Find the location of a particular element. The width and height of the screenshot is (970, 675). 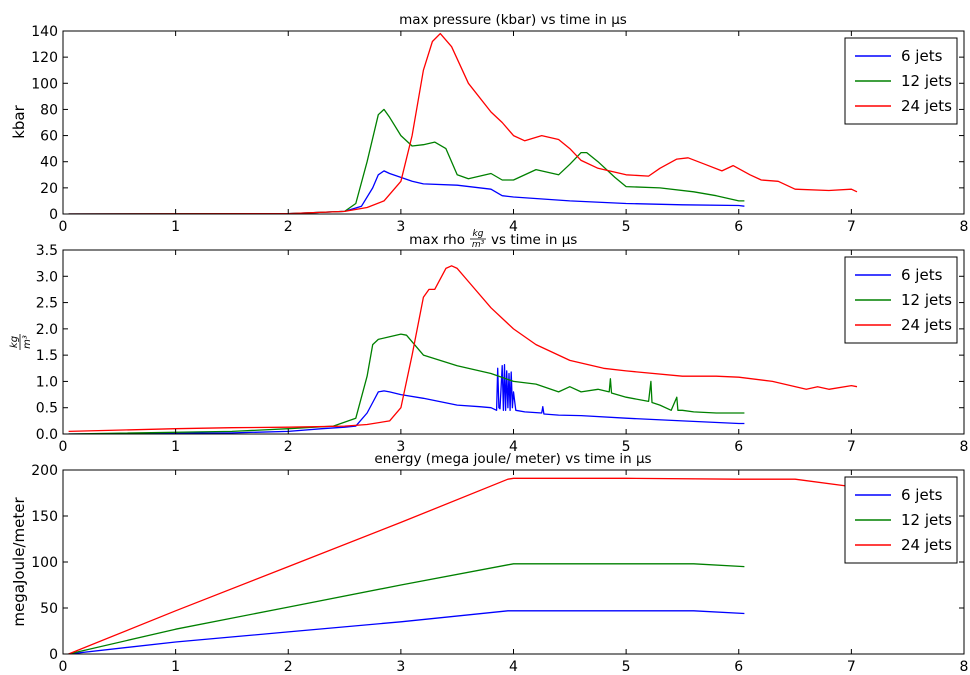

density-y-tick-label: 1.5 is located at coordinates (47, 356).